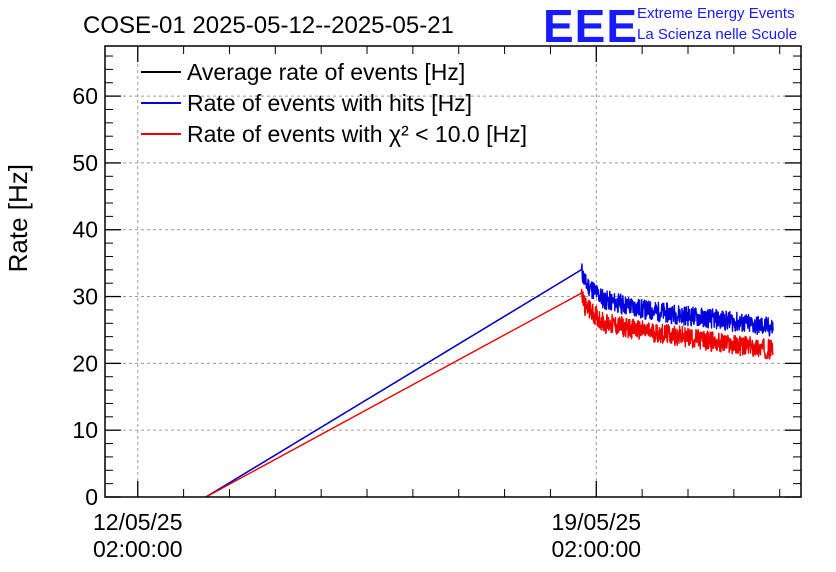  What do you see at coordinates (716, 13) in the screenshot?
I see `eee-logo-line1: Extreme Energy Events` at bounding box center [716, 13].